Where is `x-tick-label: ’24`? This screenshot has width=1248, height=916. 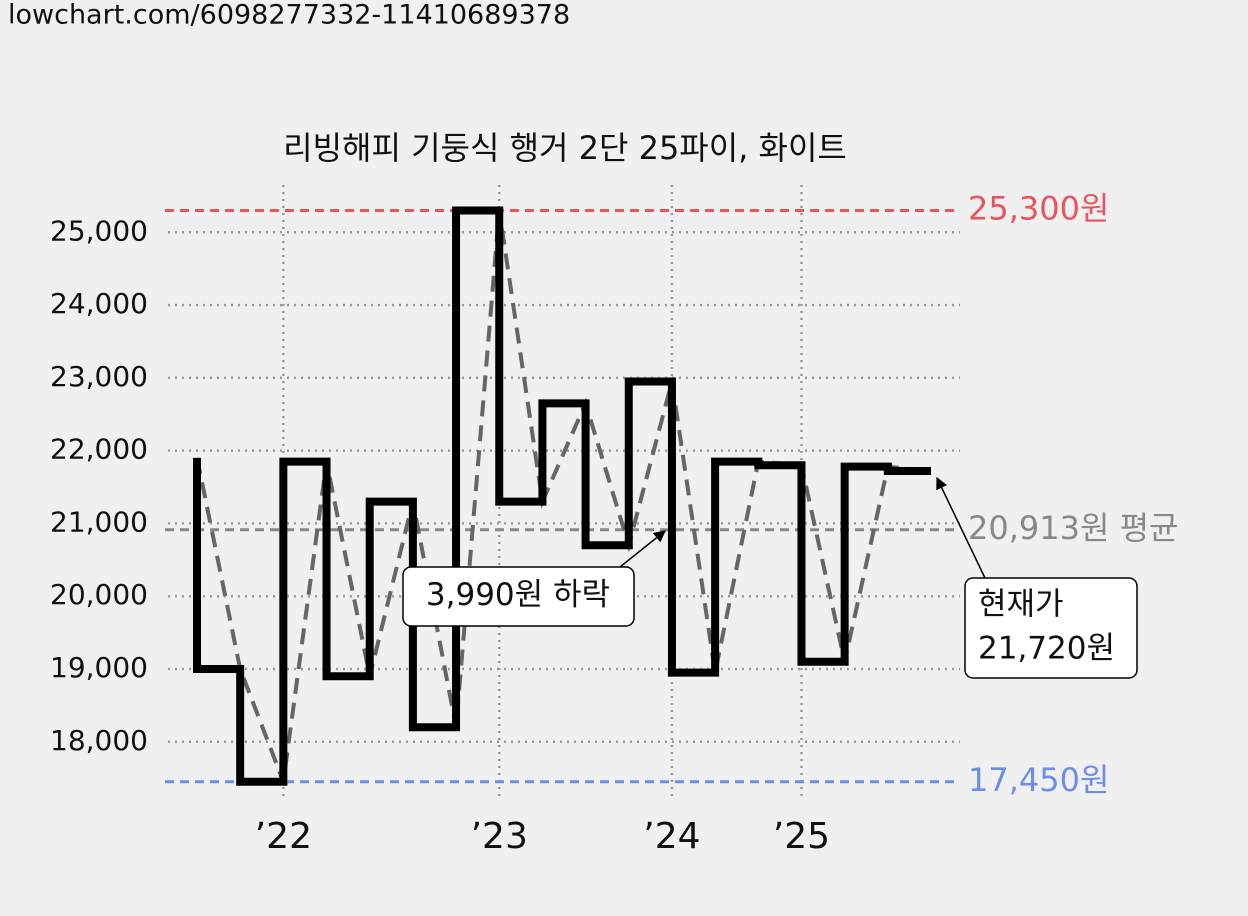
x-tick-label: ’24 is located at coordinates (671, 836).